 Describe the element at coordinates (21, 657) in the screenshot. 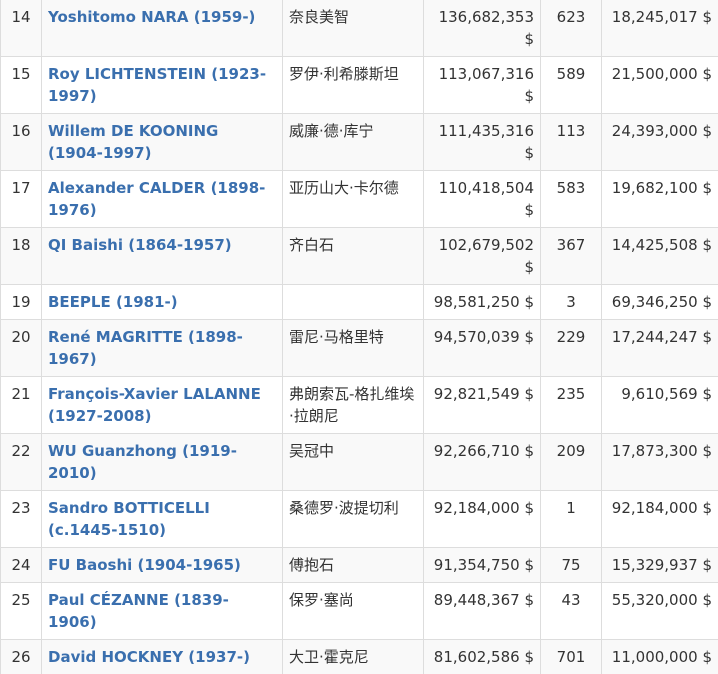

I see `rank-cell: 26` at that location.